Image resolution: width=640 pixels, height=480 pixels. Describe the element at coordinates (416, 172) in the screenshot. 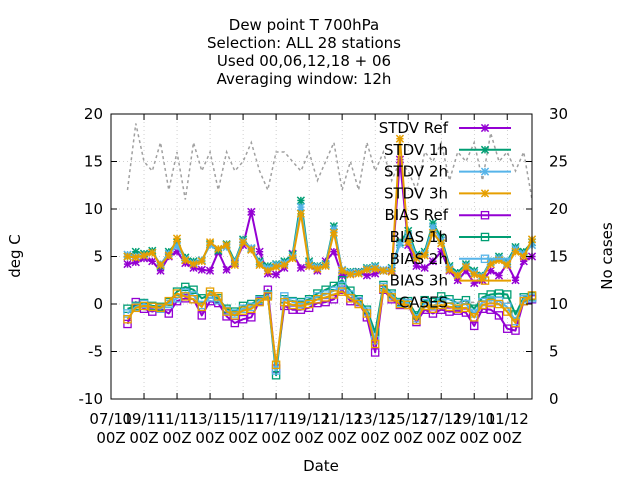

I see `legend-label: STDV 2h` at that location.